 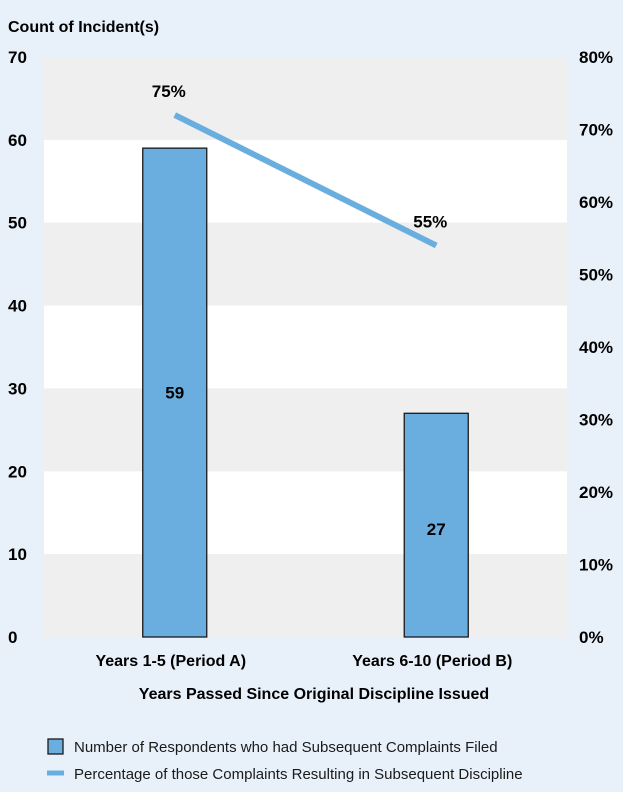 I want to click on y-tick-label: 50, so click(x=17, y=223).